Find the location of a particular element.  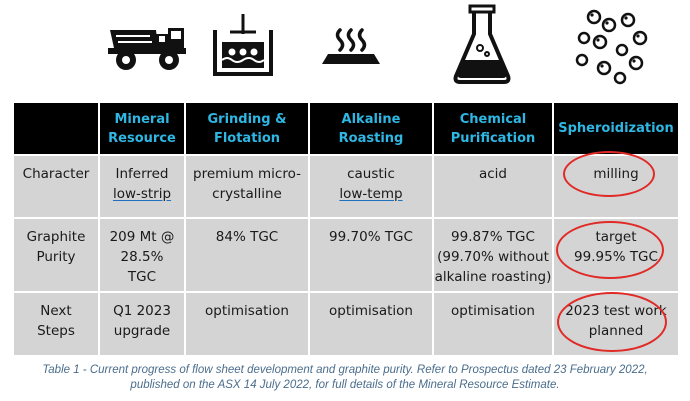

header-corner is located at coordinates (56, 128).